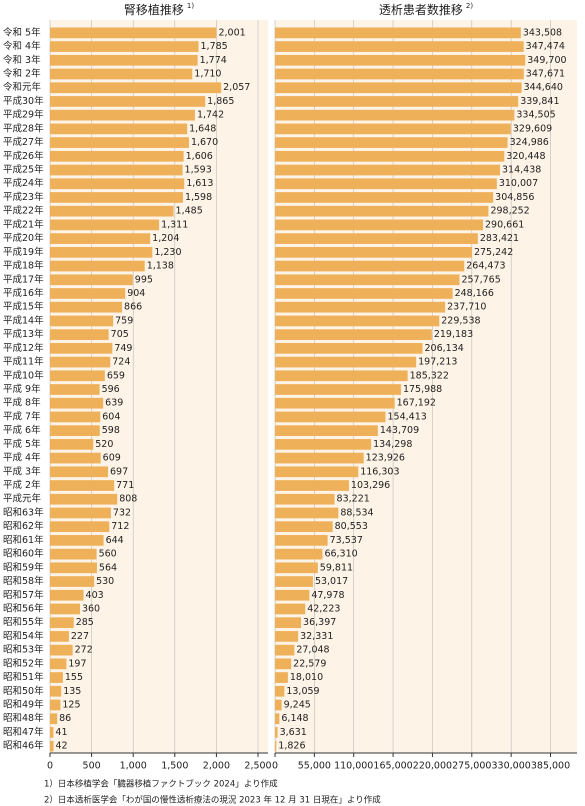 The image size is (585, 806). Describe the element at coordinates (91, 608) in the screenshot. I see `value-label: 360` at that location.